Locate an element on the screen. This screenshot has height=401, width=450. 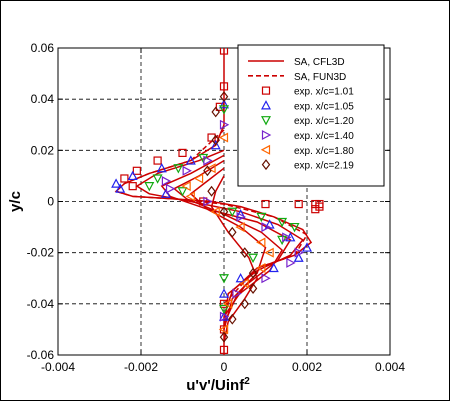
legend-box is located at coordinates (311, 115).